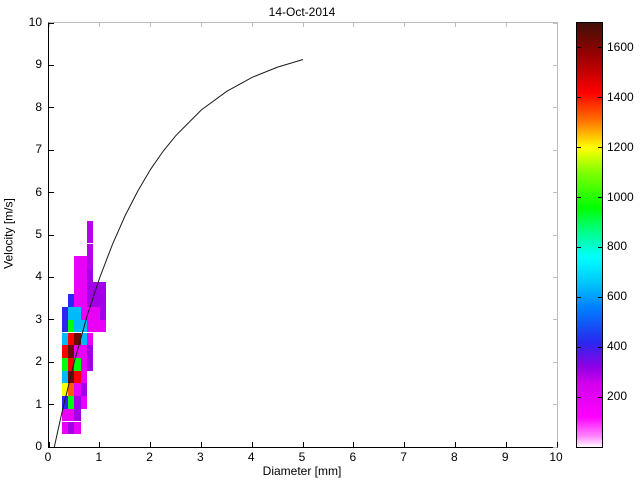 The image size is (640, 480). Describe the element at coordinates (617, 246) in the screenshot. I see `colorbar-tick-label: 800` at that location.